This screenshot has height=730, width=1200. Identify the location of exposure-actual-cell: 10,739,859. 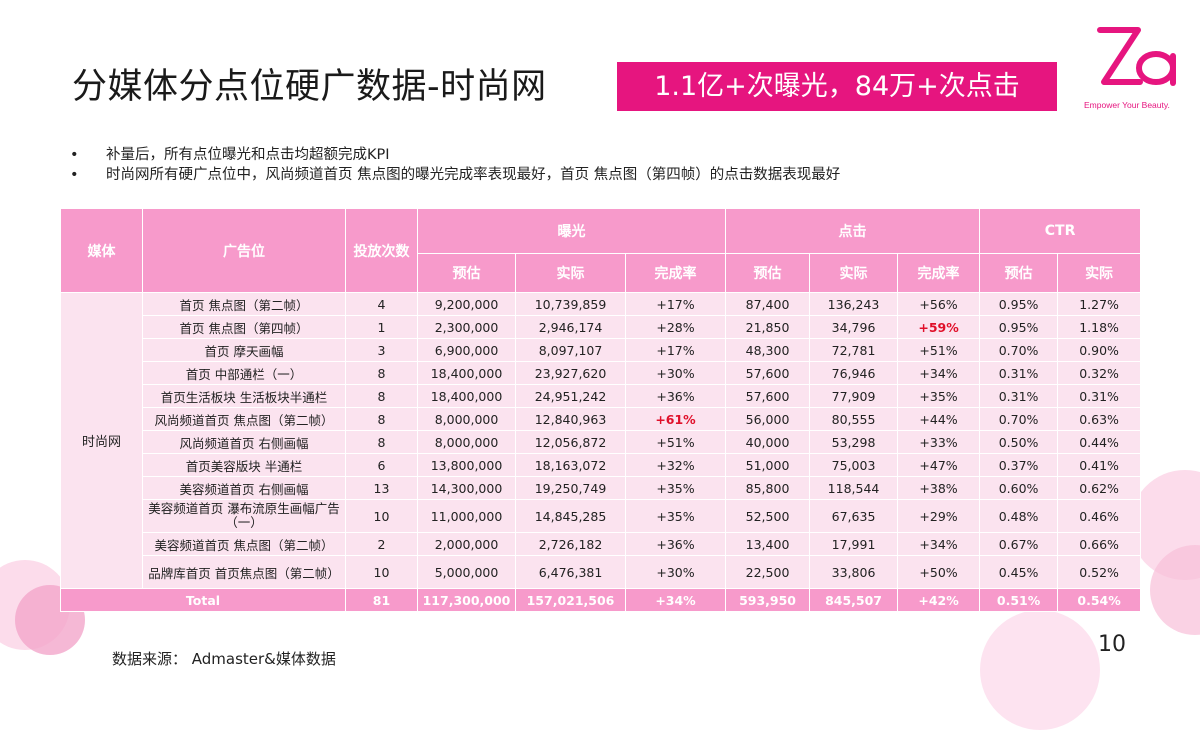
(570, 304).